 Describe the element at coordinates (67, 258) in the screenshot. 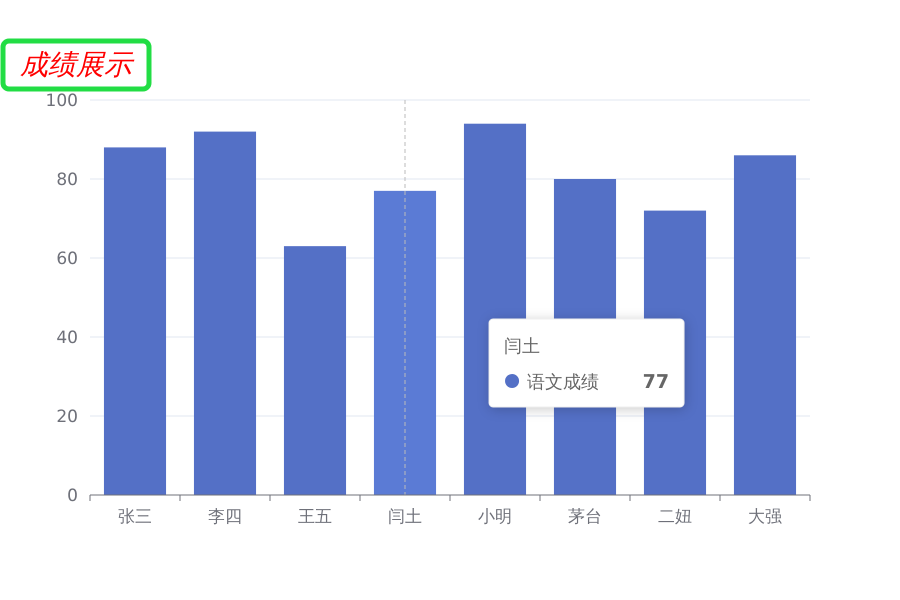

I see `y-tick-label: 60` at that location.